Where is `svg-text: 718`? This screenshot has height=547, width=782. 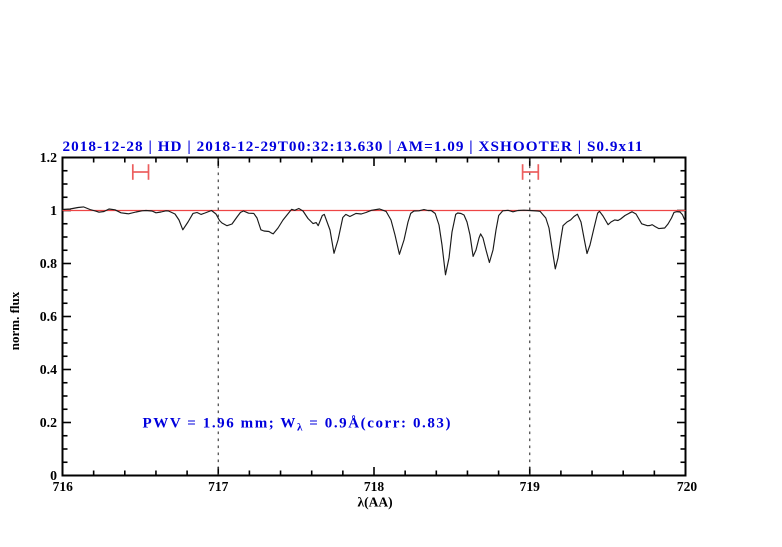
svg-text: 718 is located at coordinates (374, 486).